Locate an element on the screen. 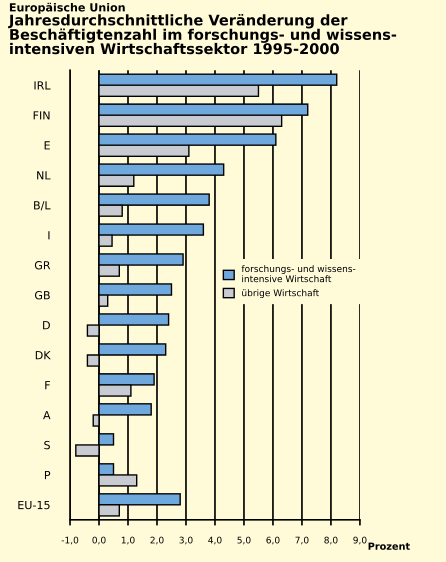 This screenshot has width=446, height=562. y-tick-label: EU-15 is located at coordinates (34, 505).